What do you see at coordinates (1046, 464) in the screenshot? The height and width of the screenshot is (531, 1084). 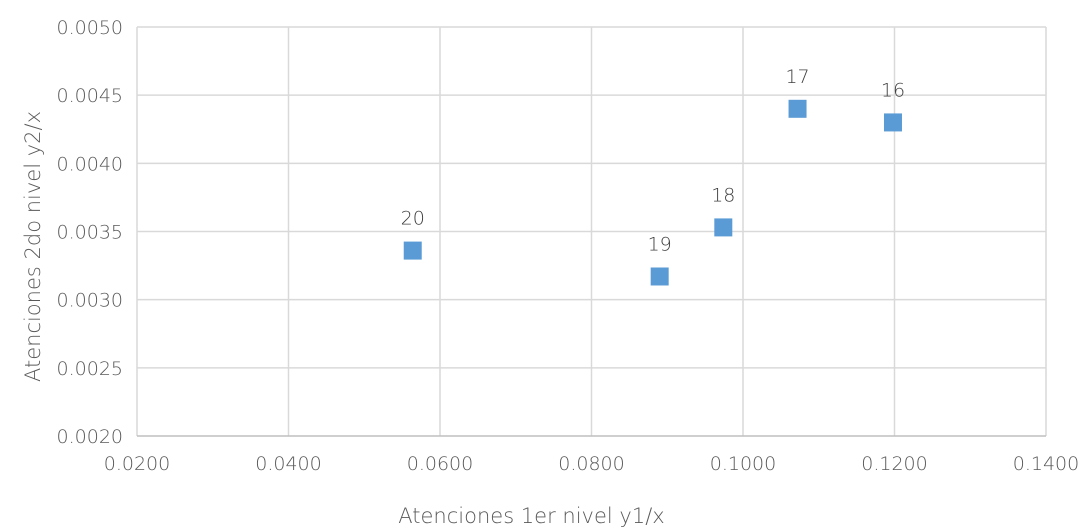 I see `x-tick-label: 0.1400` at bounding box center [1046, 464].